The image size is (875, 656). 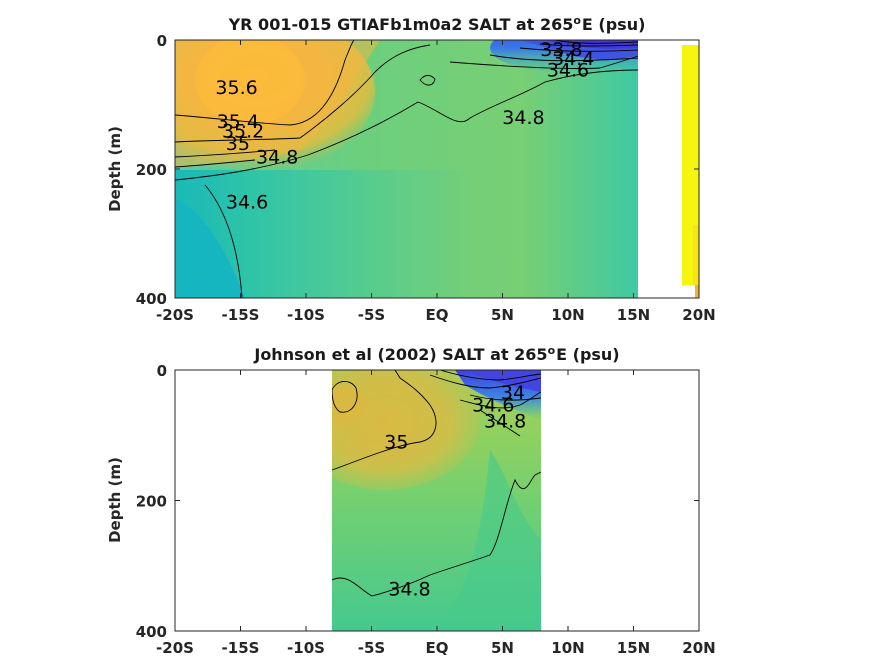 What do you see at coordinates (243, 132) in the screenshot?
I see `contour-label: 35.2` at bounding box center [243, 132].